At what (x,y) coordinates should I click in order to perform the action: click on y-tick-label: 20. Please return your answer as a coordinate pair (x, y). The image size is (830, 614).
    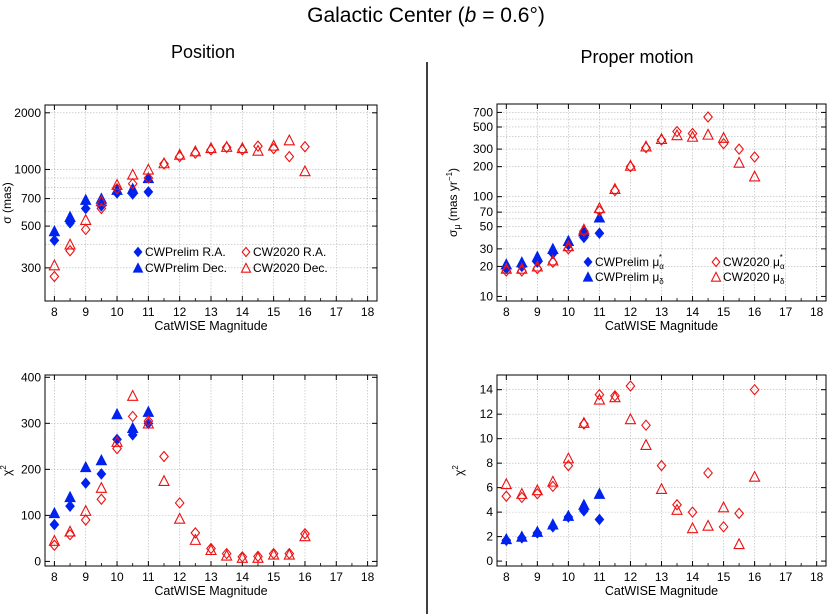
    Looking at the image, I should click on (487, 266).